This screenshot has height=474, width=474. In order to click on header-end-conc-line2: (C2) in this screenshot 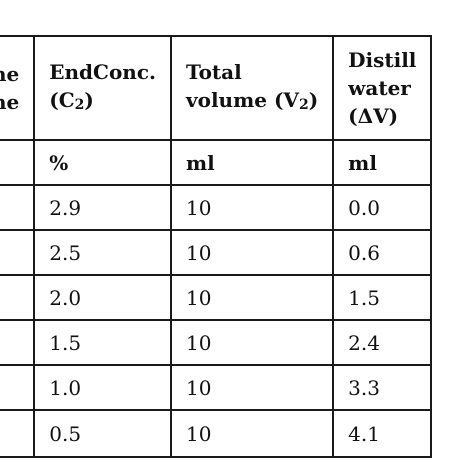, I will do `click(102, 102)`.